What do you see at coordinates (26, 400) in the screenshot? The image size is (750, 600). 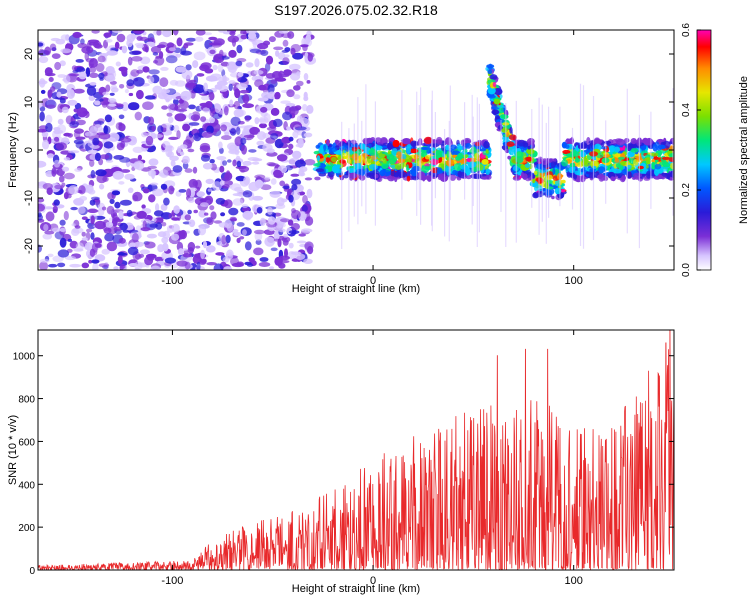 I see `snr-y-tick-label: 800` at bounding box center [26, 400].